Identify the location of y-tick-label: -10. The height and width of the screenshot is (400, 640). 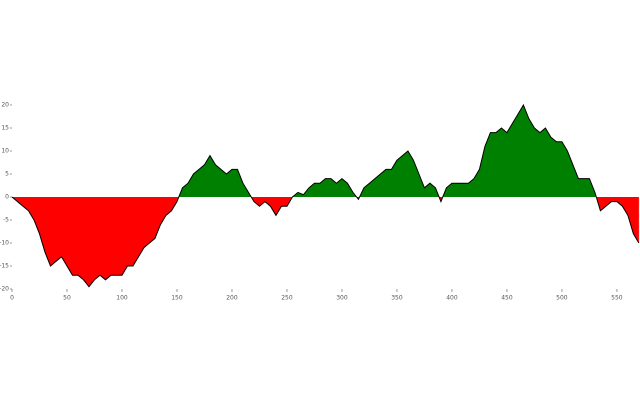
(4, 243).